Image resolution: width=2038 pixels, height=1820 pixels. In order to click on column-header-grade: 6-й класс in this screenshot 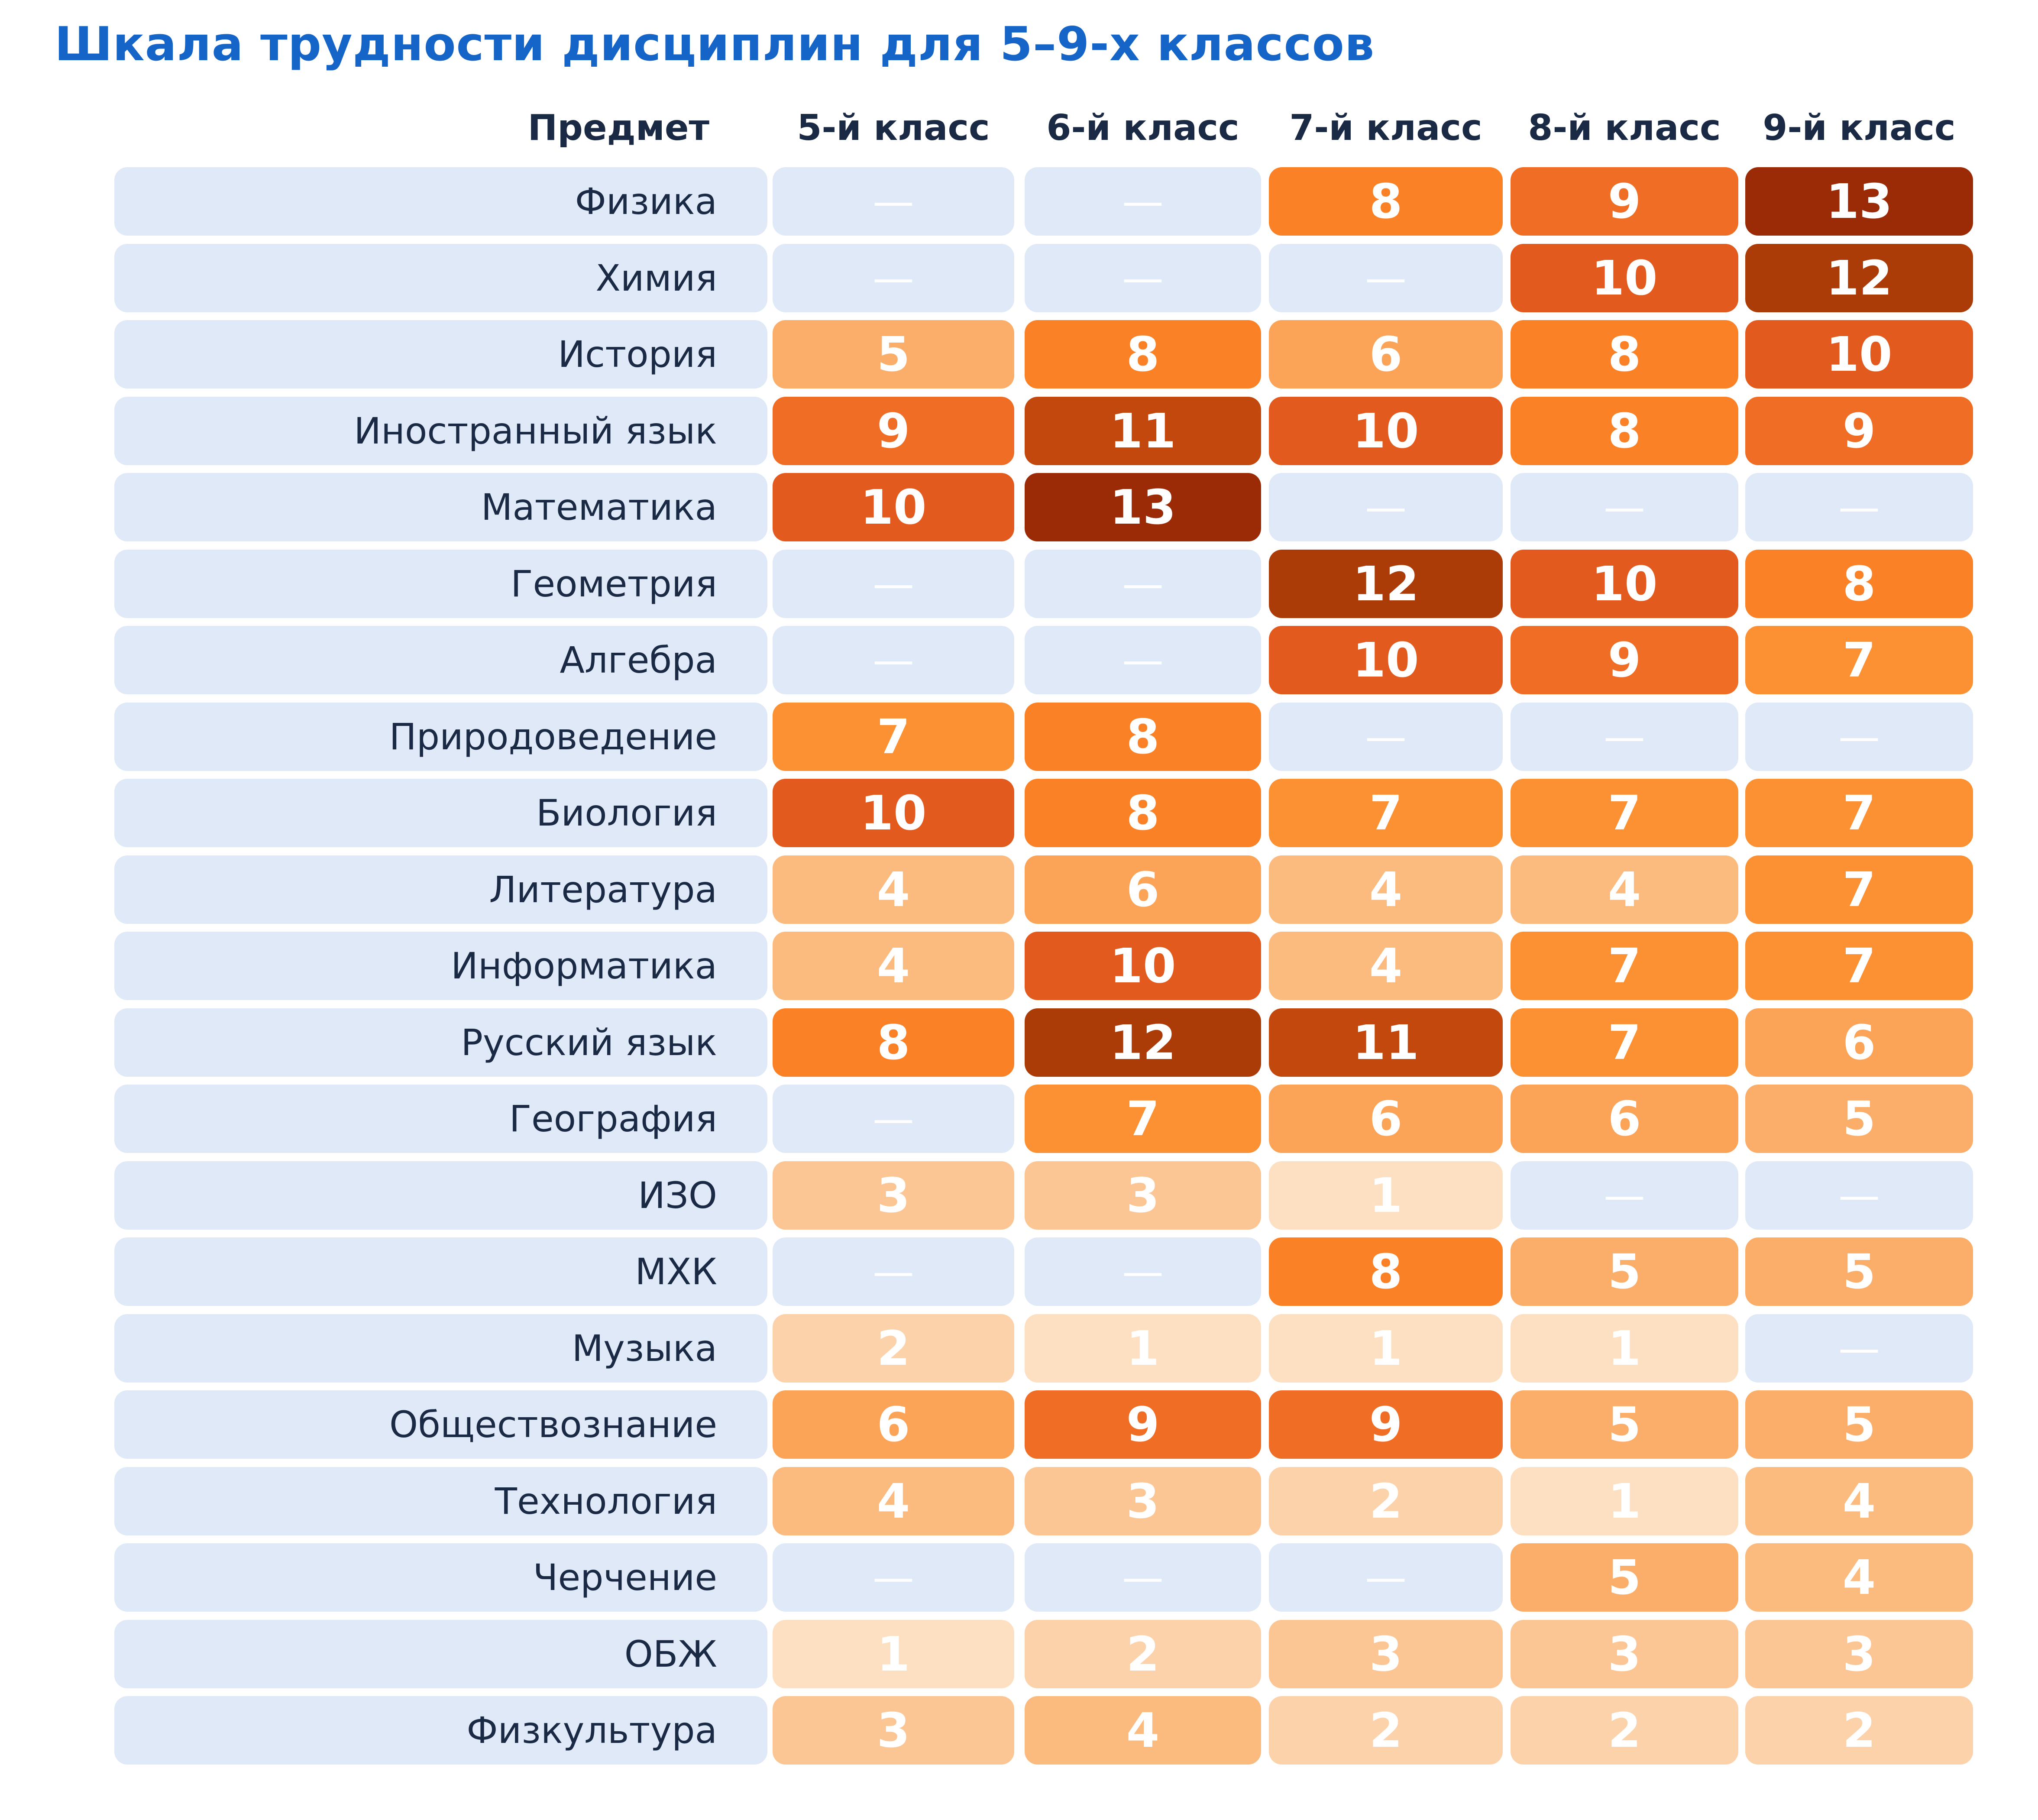, I will do `click(1142, 128)`.